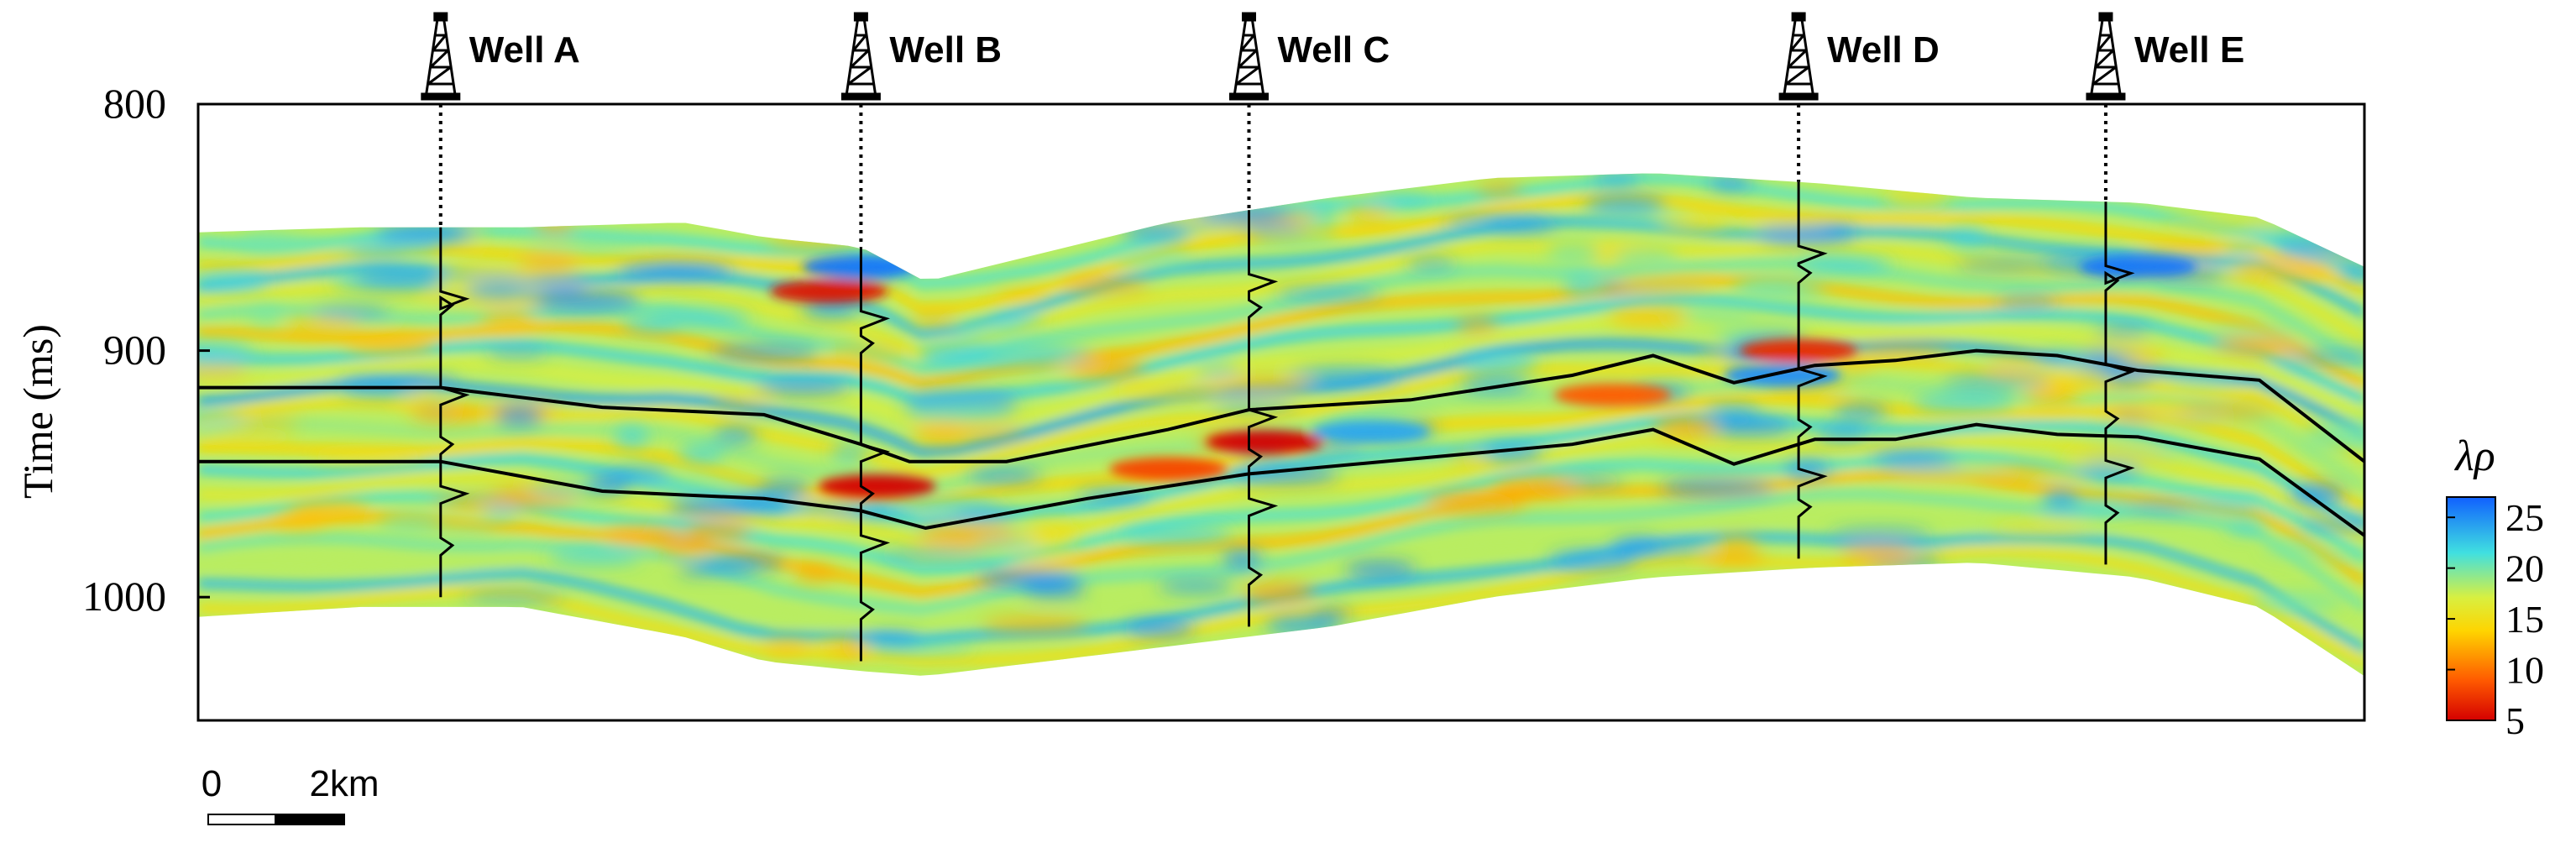  I want to click on well-a: Well A, so click(501, 305).